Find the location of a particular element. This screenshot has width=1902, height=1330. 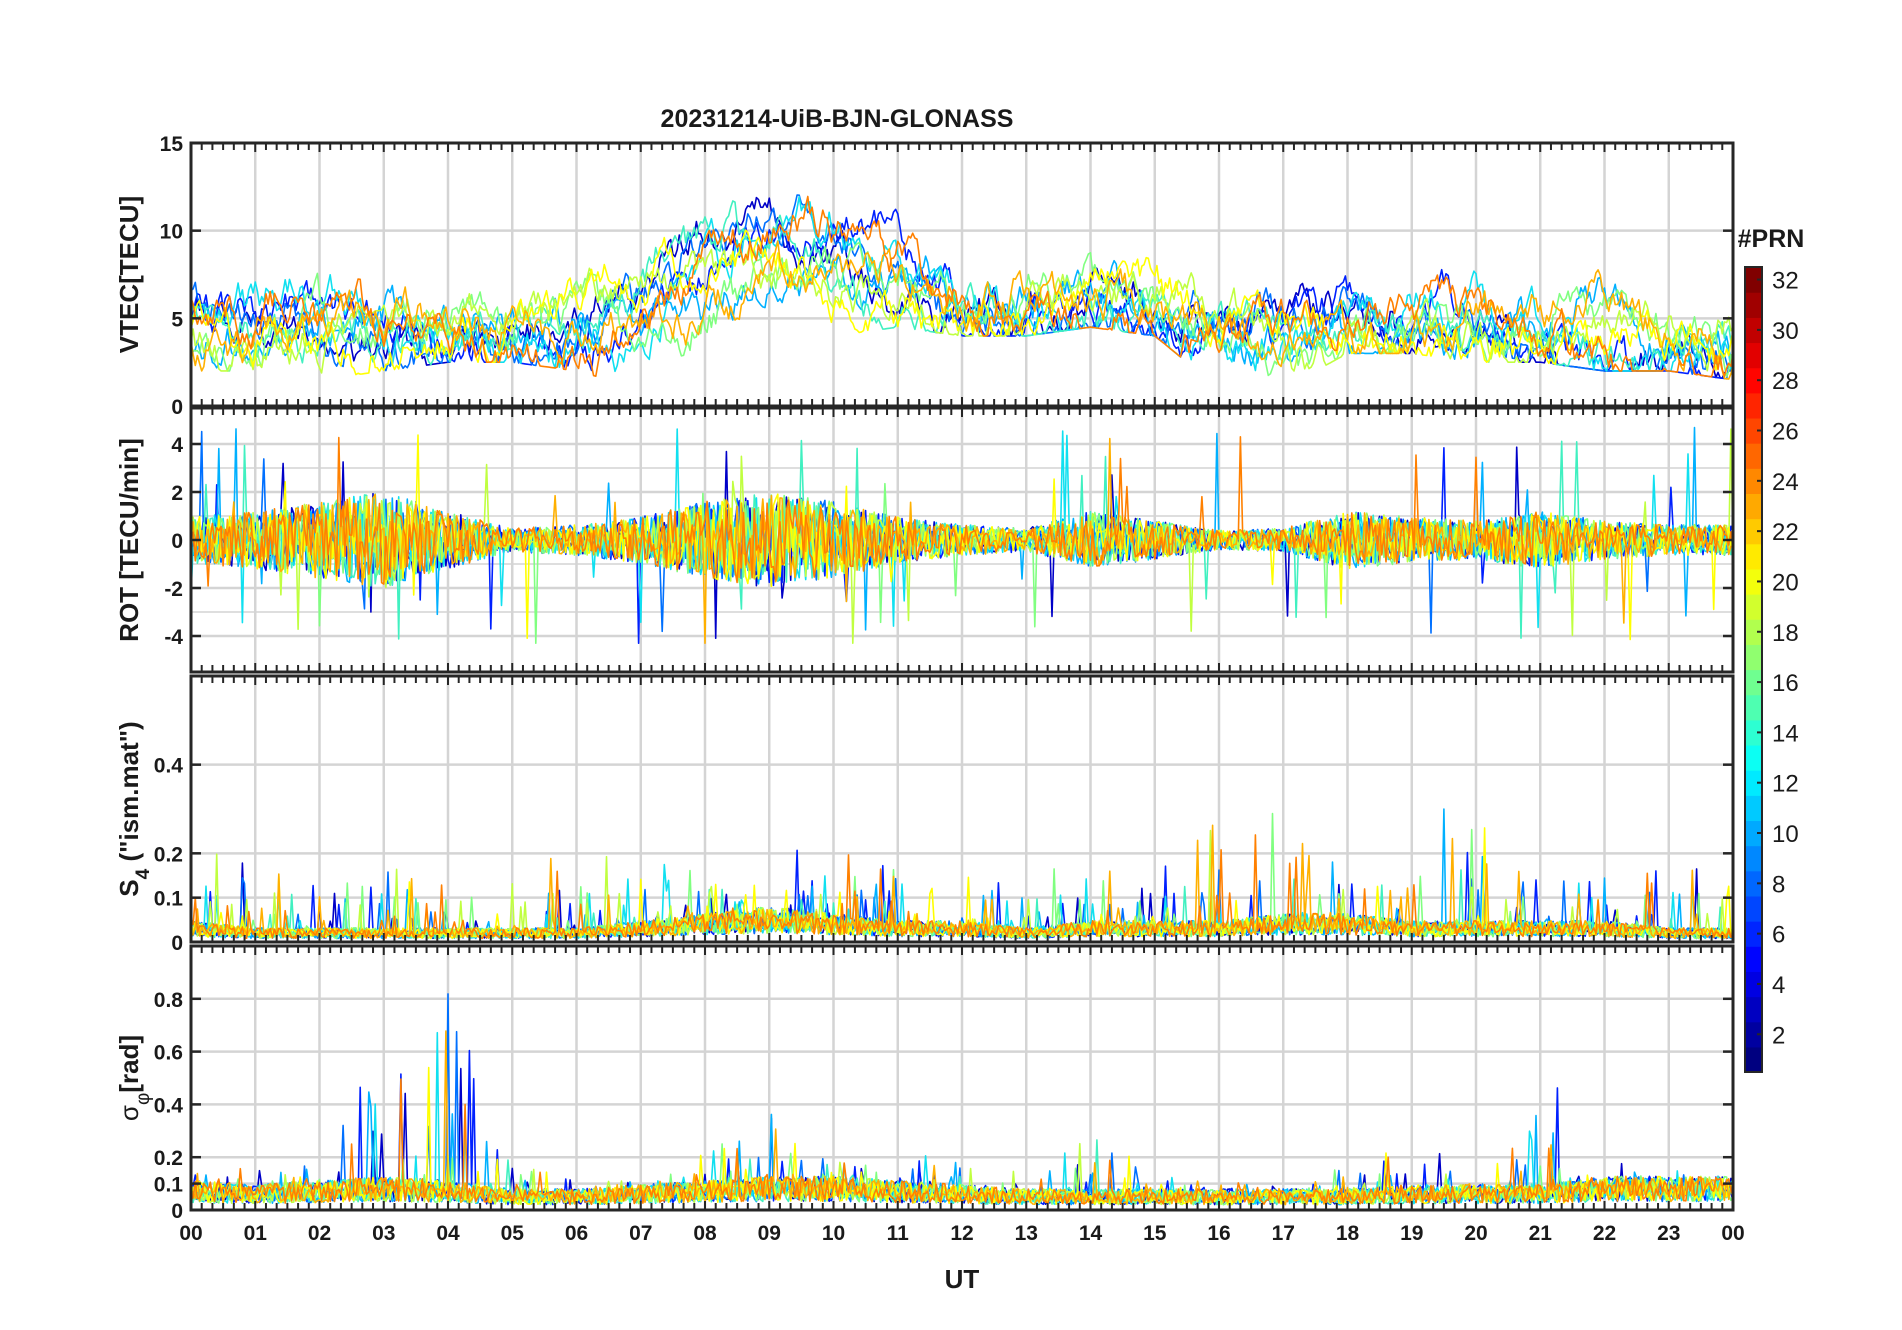

colorbar-tick-label: 28 is located at coordinates (1785, 381).